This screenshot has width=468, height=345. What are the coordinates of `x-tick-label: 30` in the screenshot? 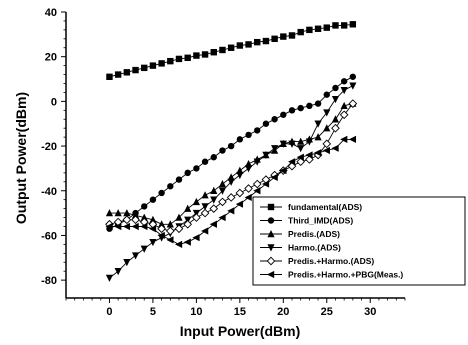 It's located at (370, 312).